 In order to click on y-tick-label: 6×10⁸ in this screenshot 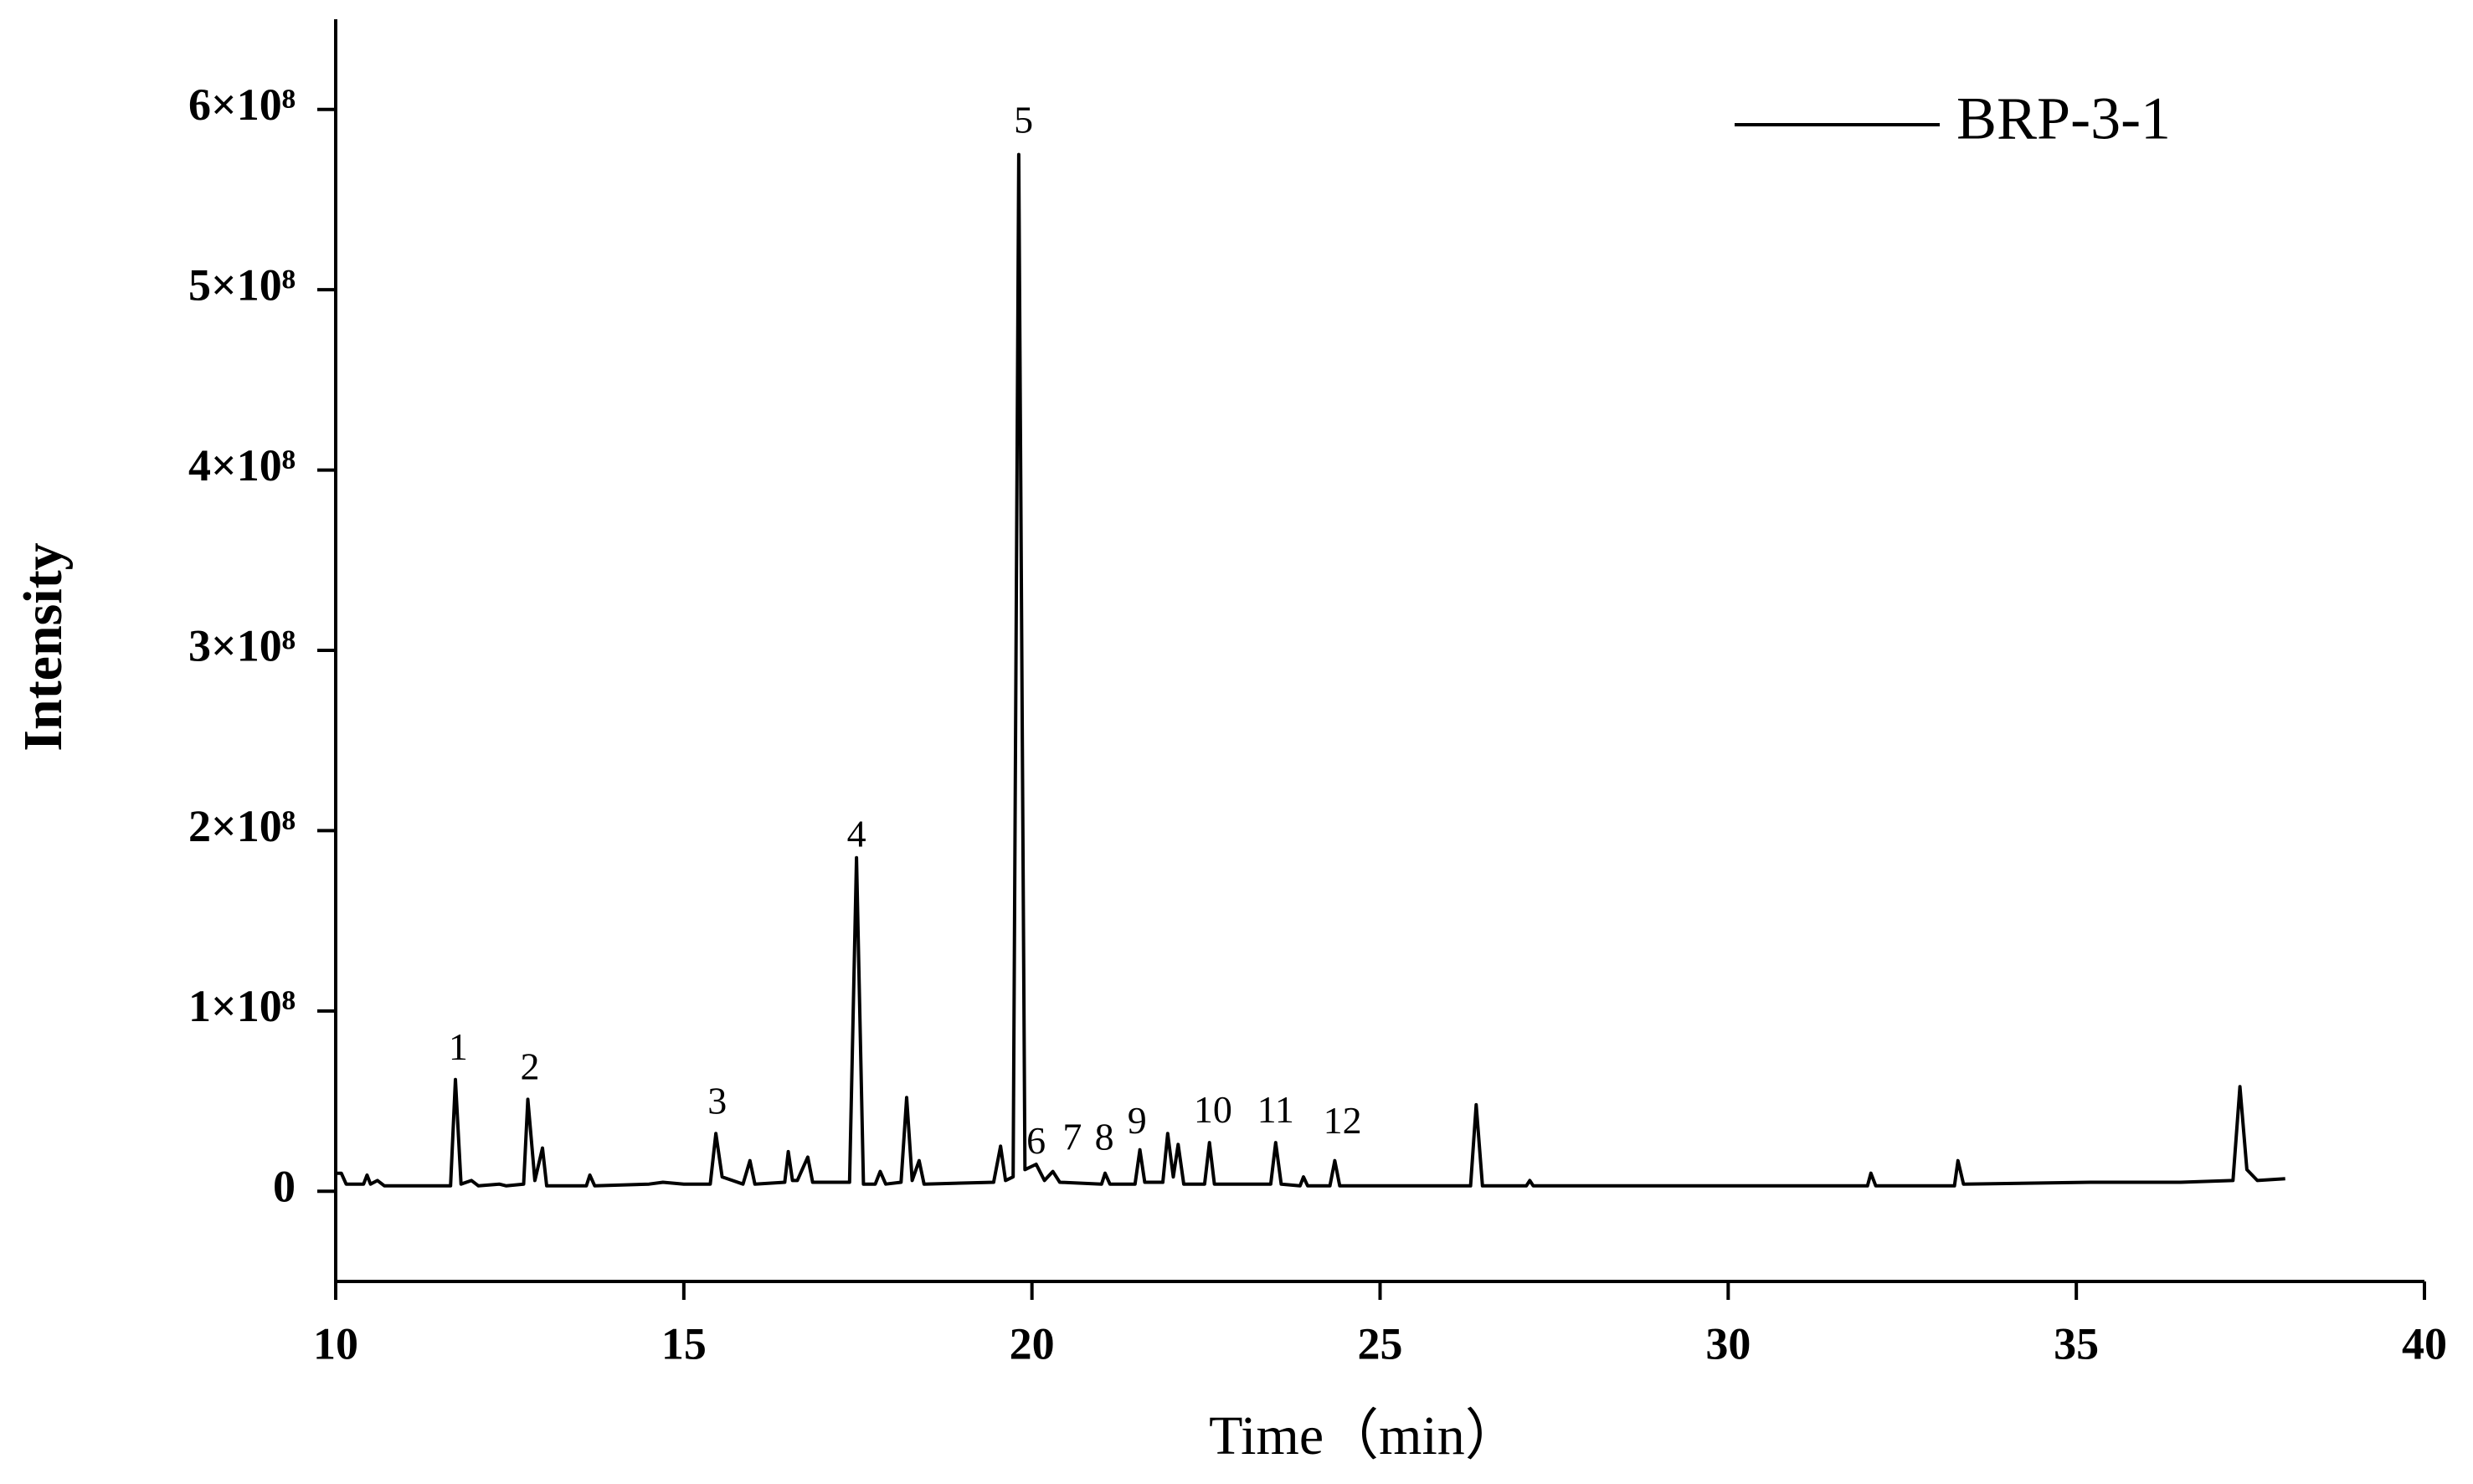, I will do `click(242, 105)`.